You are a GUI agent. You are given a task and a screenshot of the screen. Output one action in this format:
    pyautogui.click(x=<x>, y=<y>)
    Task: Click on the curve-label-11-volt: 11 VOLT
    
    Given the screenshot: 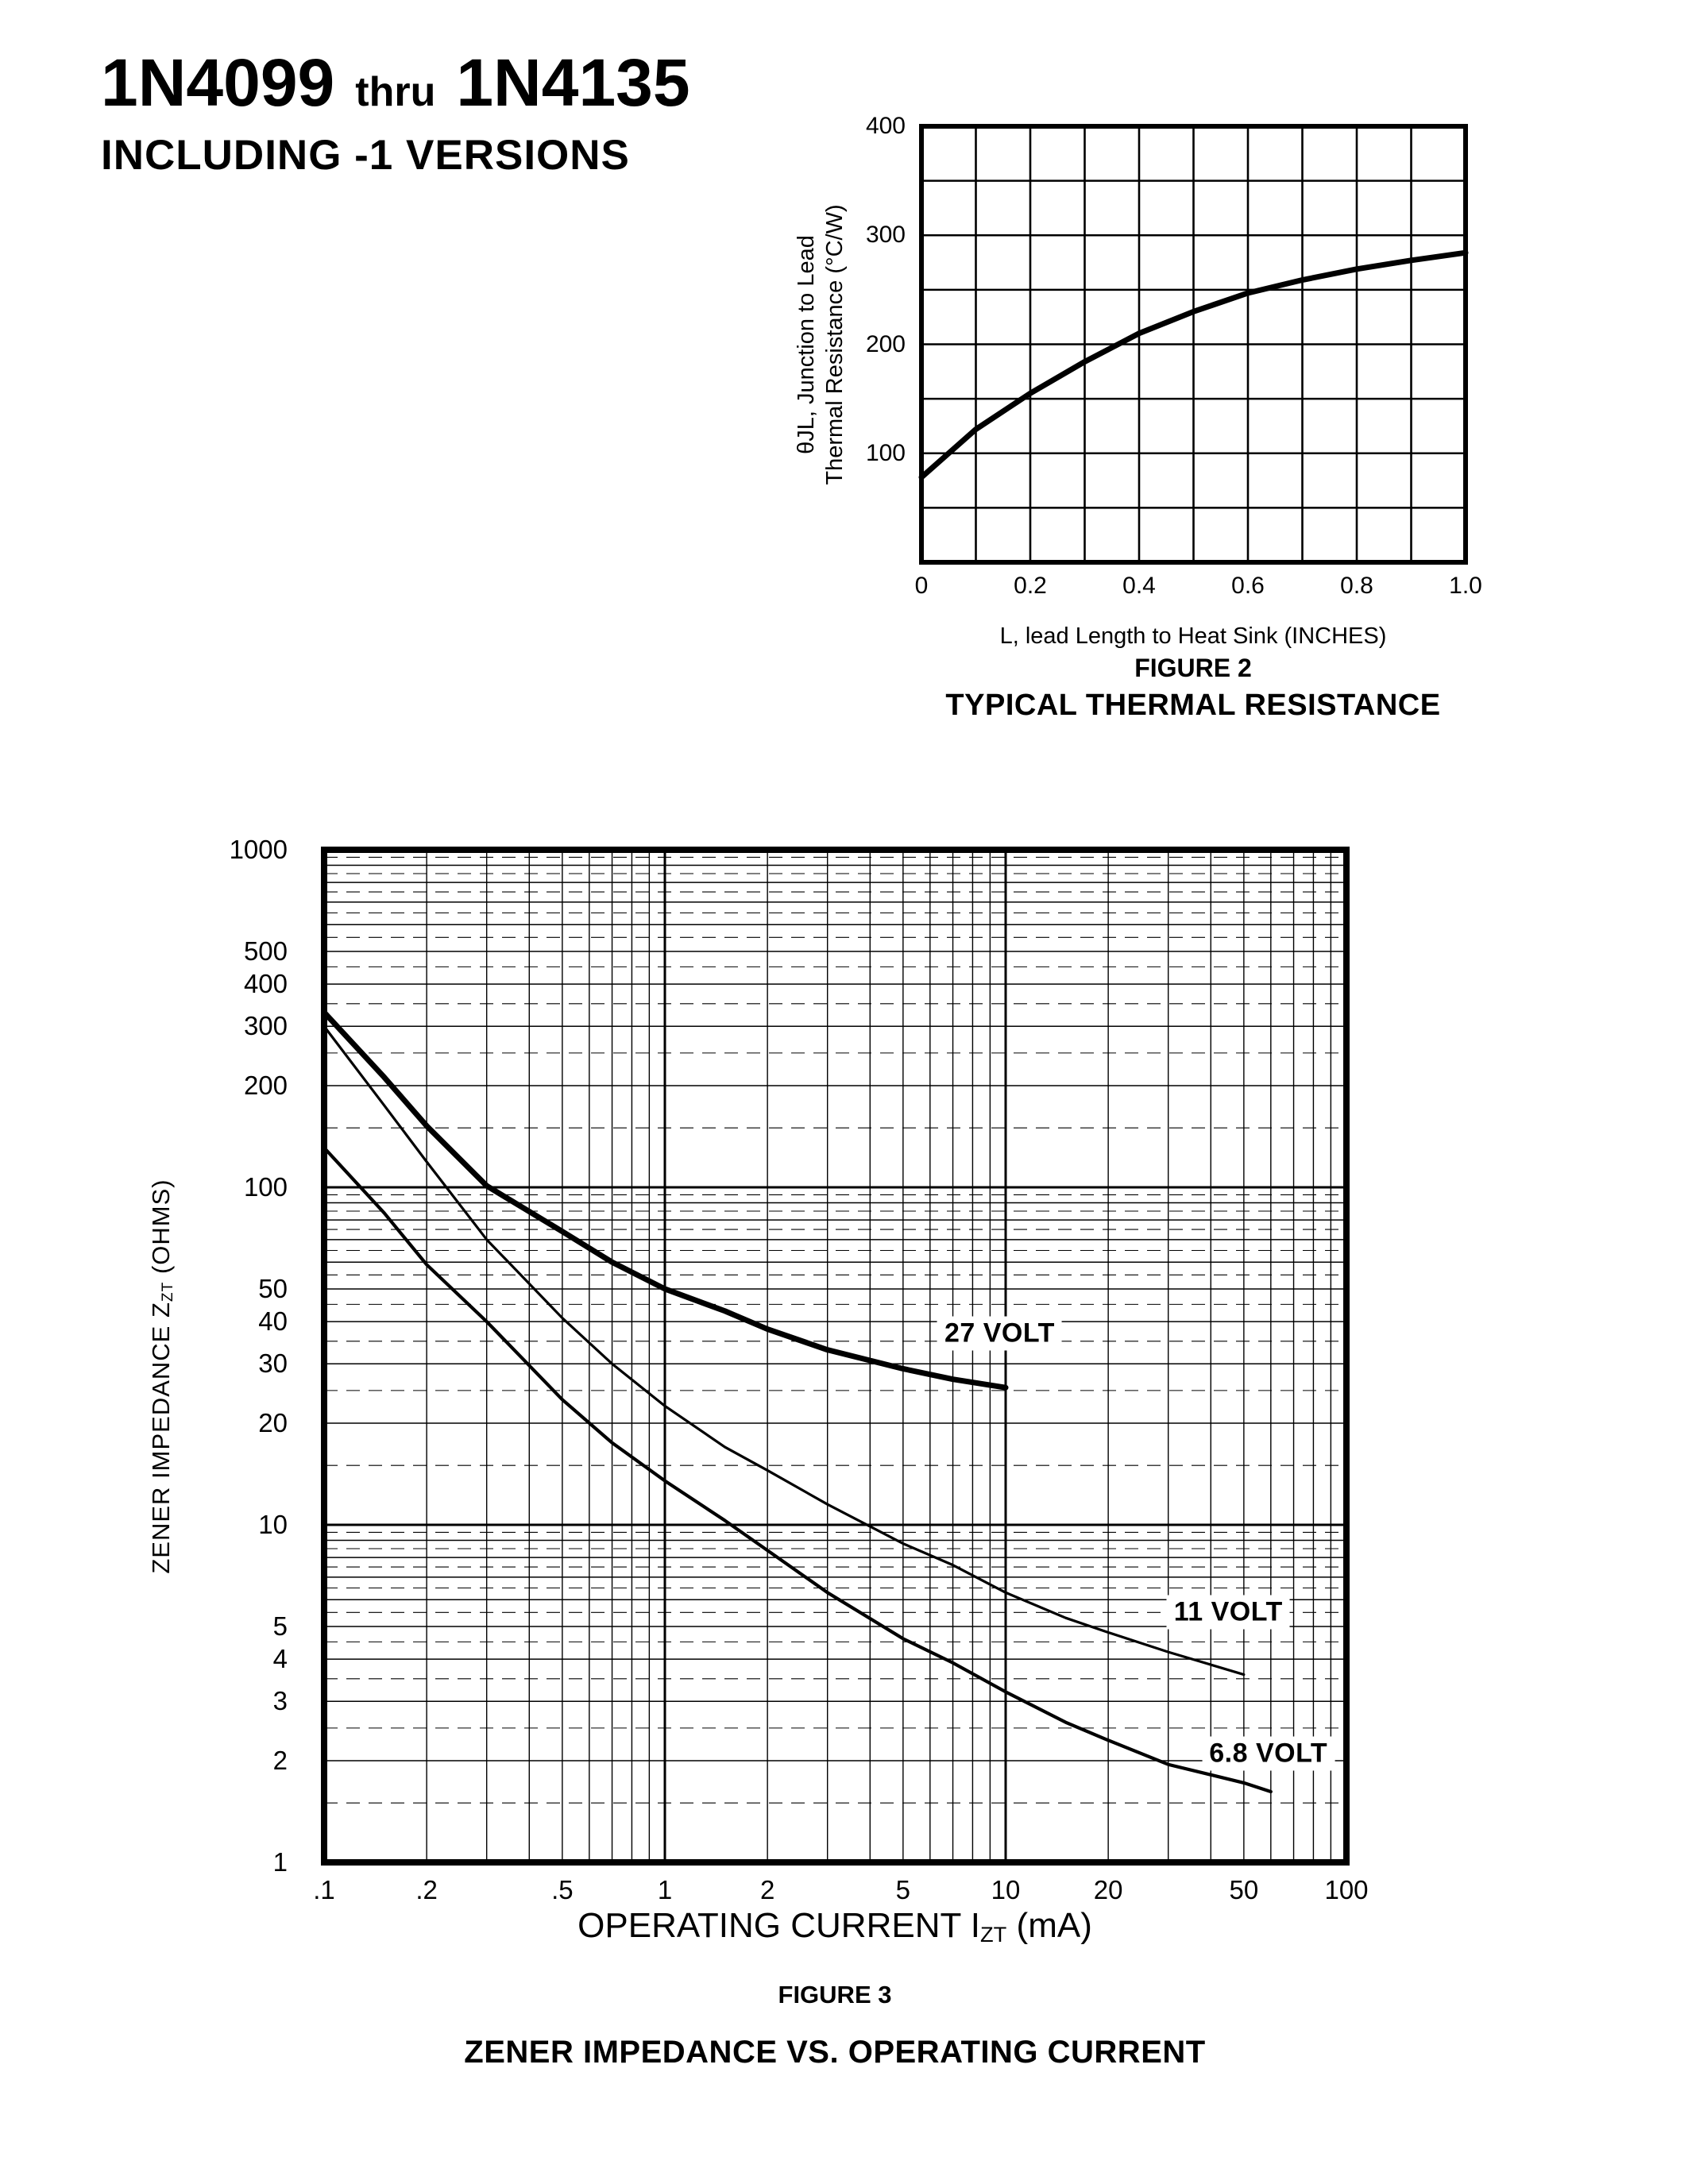 What is the action you would take?
    pyautogui.click(x=1228, y=1612)
    